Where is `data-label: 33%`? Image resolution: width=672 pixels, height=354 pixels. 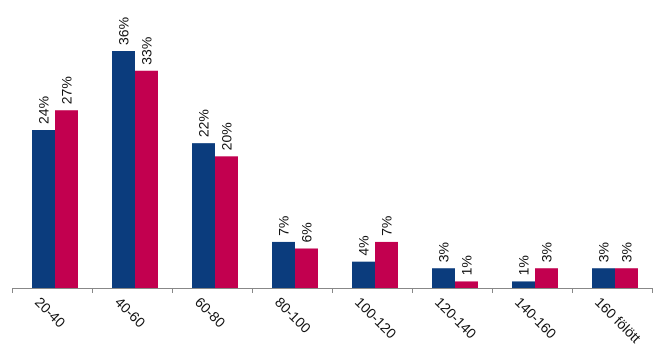
data-label: 33% is located at coordinates (147, 51).